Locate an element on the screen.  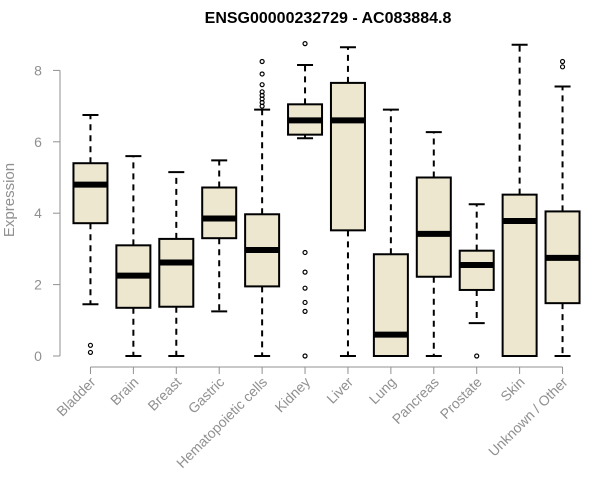
x-tick-label: Brain is located at coordinates (124, 391).